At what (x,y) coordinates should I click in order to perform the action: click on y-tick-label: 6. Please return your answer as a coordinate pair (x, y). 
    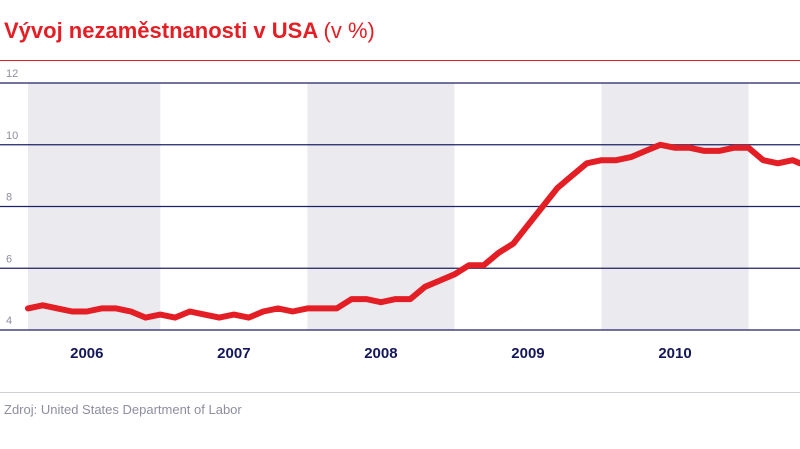
    Looking at the image, I should click on (9, 259).